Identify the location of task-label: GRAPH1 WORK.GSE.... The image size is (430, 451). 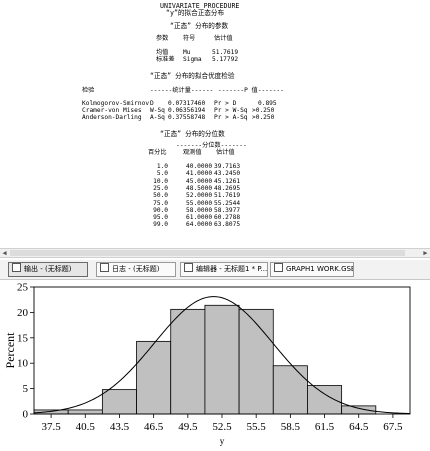
(320, 269).